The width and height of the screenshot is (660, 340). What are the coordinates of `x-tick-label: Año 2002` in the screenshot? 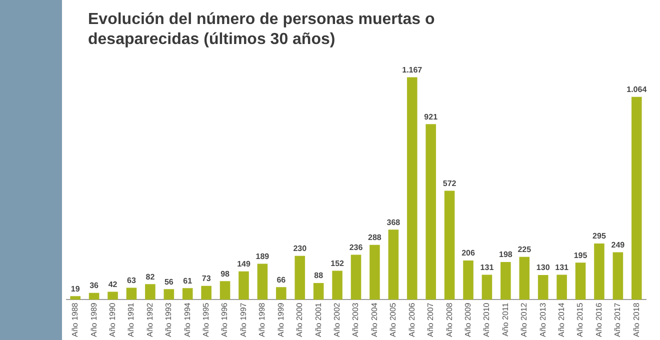 It's located at (337, 320).